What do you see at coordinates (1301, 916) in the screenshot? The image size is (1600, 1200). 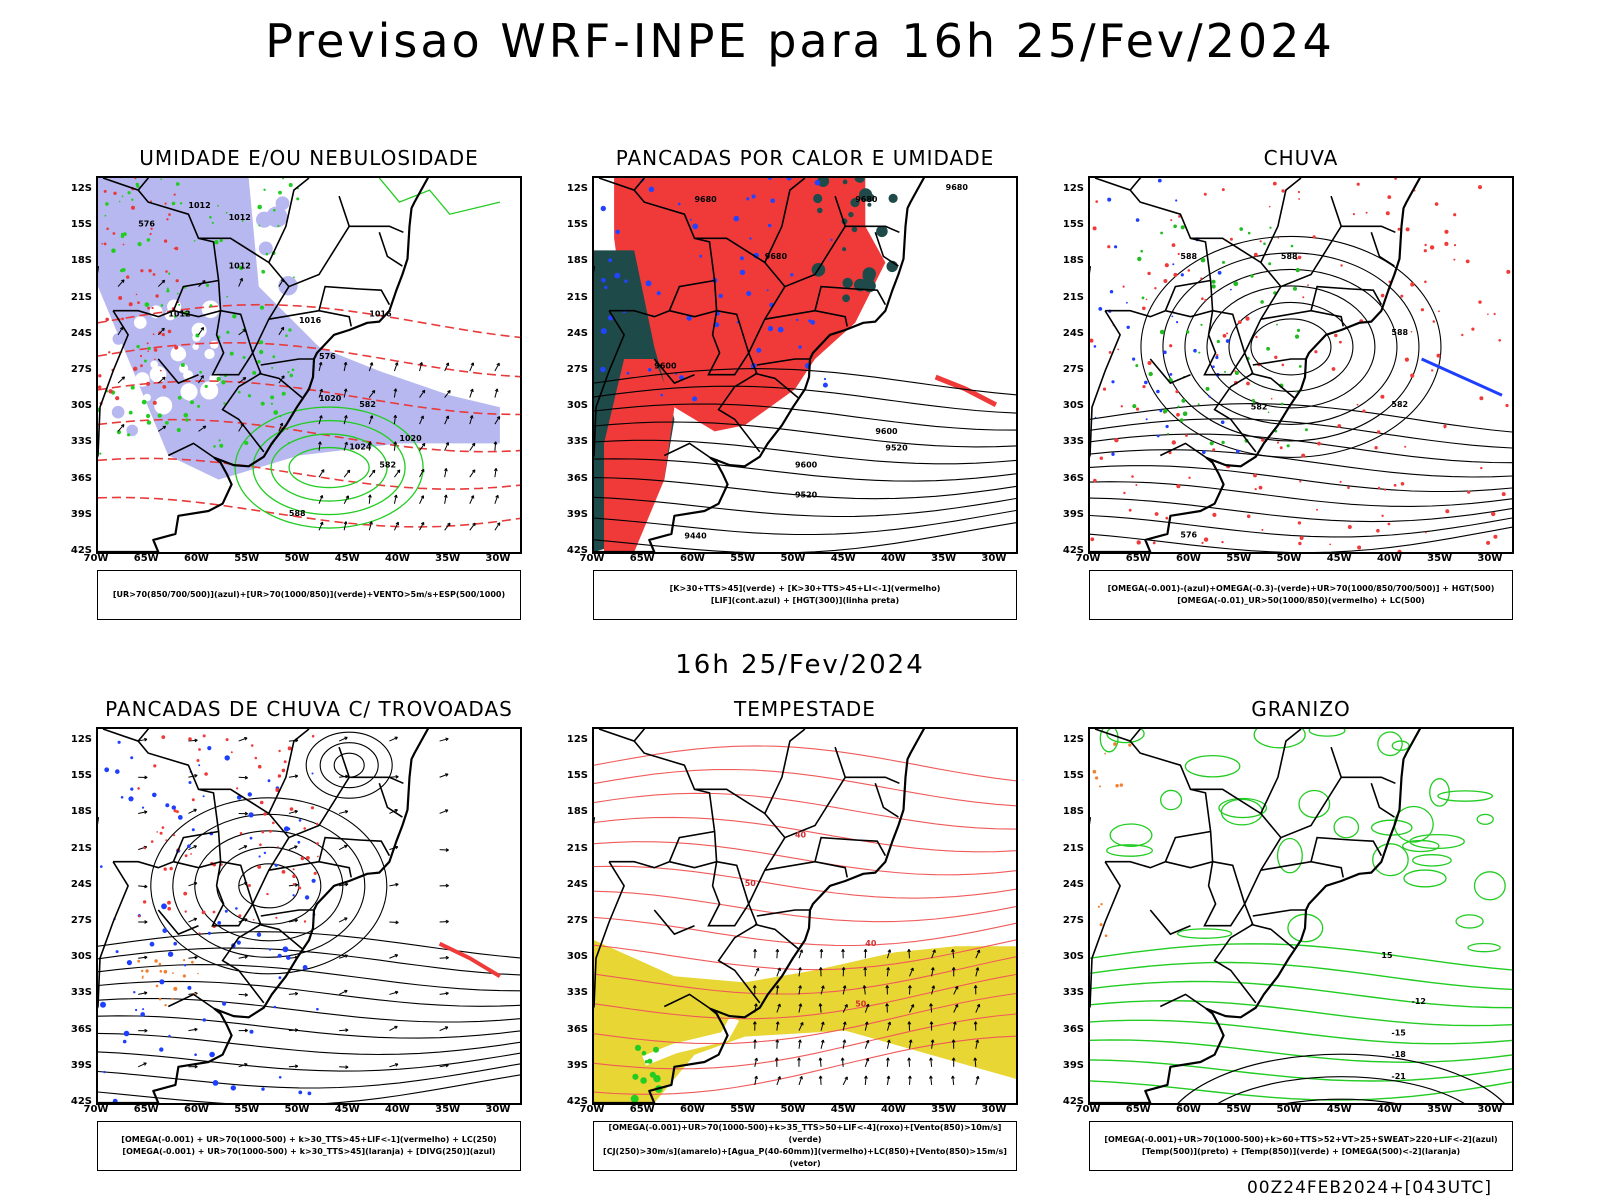 I see `map-canvas: -12 -15 -18 -21 15` at bounding box center [1301, 916].